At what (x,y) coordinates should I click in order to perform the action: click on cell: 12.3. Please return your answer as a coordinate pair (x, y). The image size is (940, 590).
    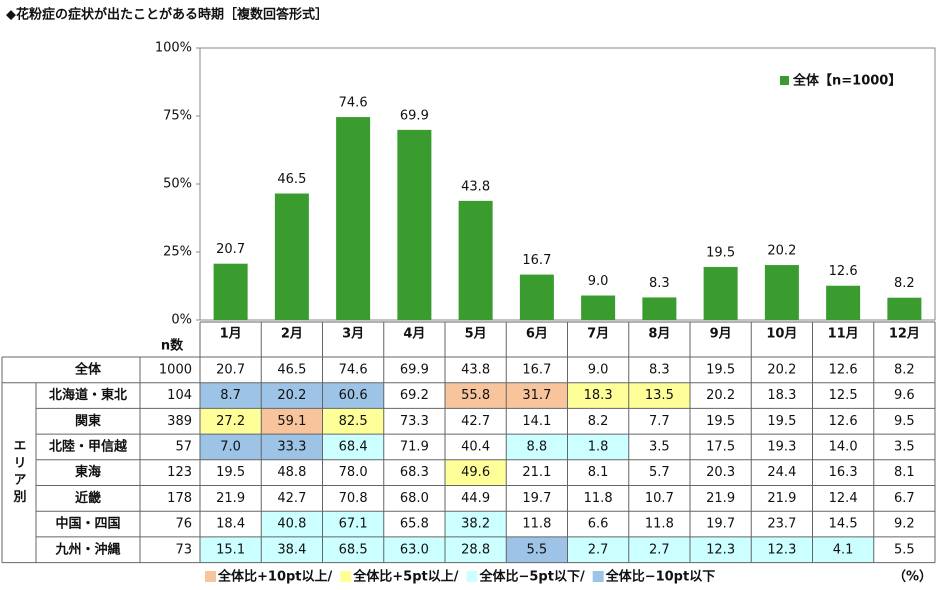
    Looking at the image, I should click on (720, 549).